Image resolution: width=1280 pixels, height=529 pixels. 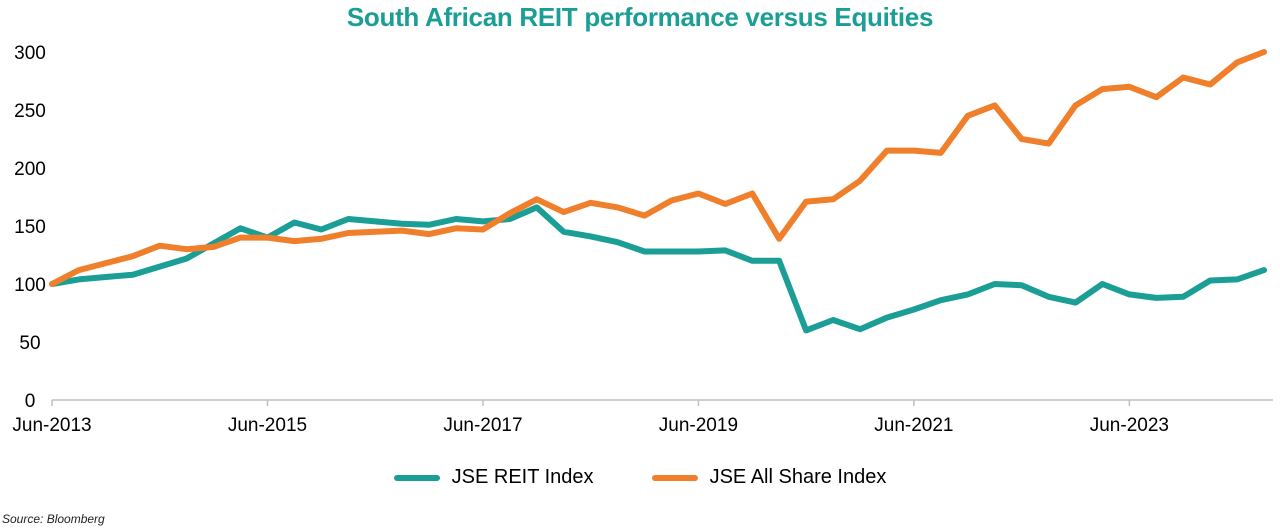 I want to click on legend-label-reit: JSE REIT Index, so click(x=522, y=477).